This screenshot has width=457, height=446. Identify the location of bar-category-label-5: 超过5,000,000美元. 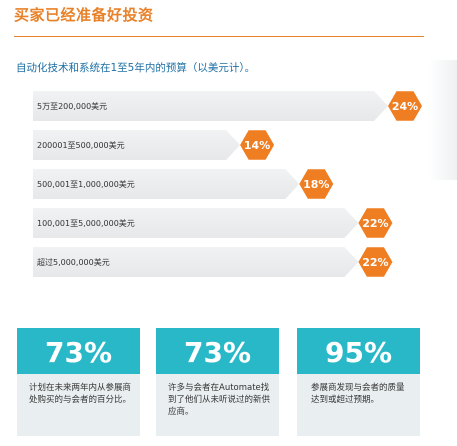
(73, 262).